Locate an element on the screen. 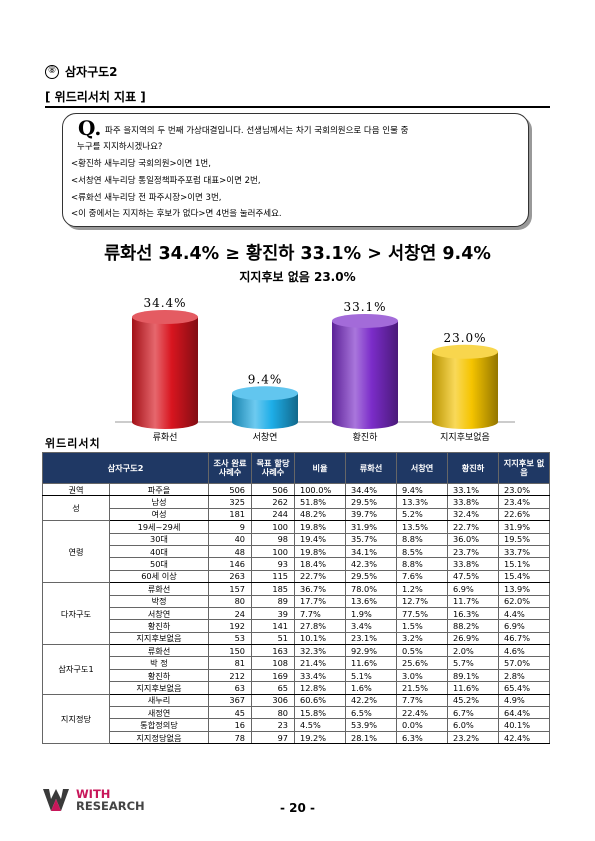  table-cell: 97 is located at coordinates (273, 737).